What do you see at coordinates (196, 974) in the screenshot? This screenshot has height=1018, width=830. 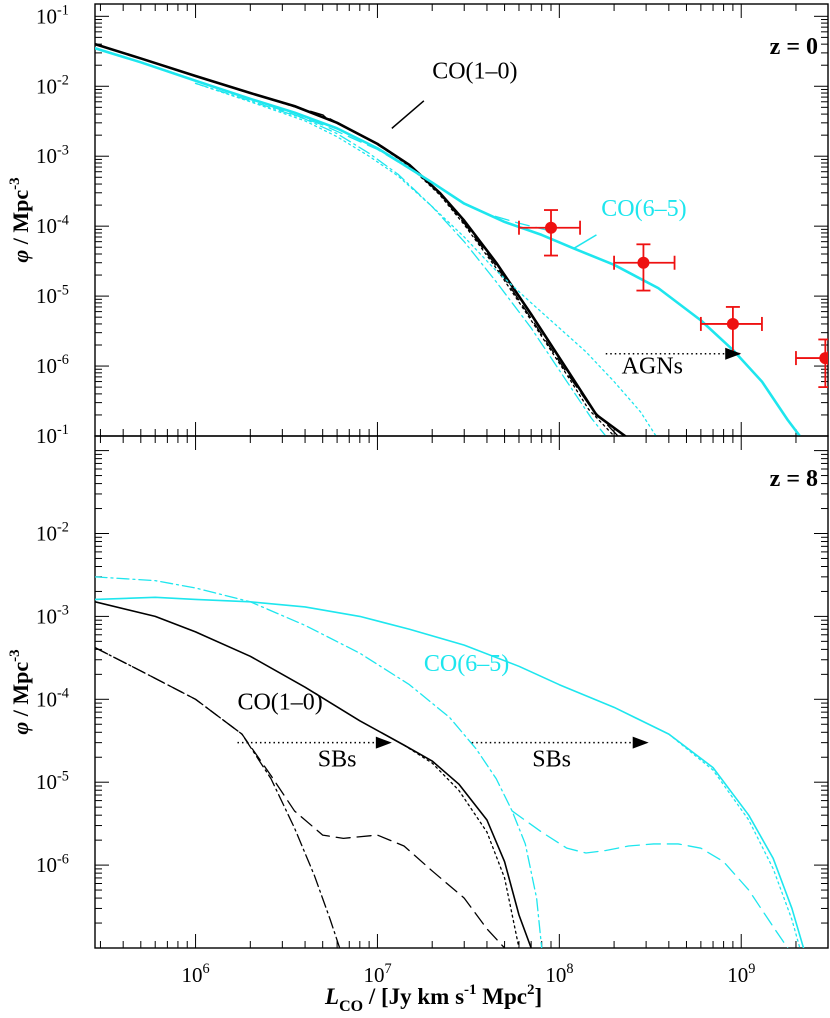 I see `x-tick-label: 10⁶` at bounding box center [196, 974].